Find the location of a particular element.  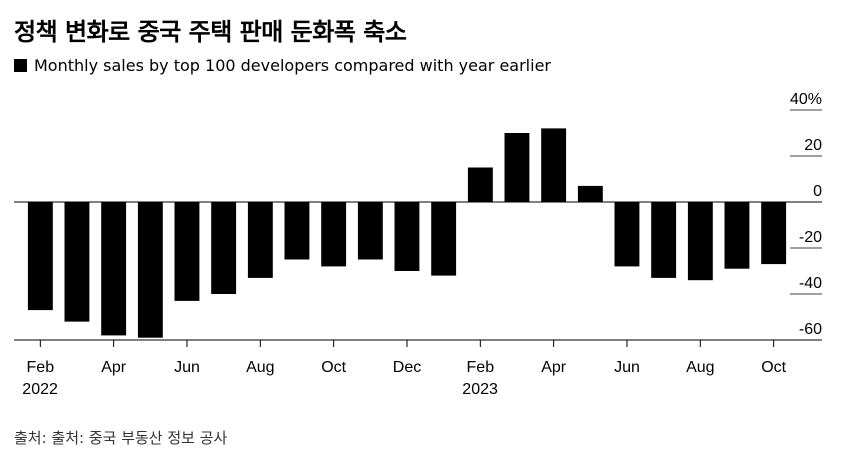

chart-title: 정책 변화로 중국 주택 판매 둔화폭 축소 is located at coordinates (210, 32).